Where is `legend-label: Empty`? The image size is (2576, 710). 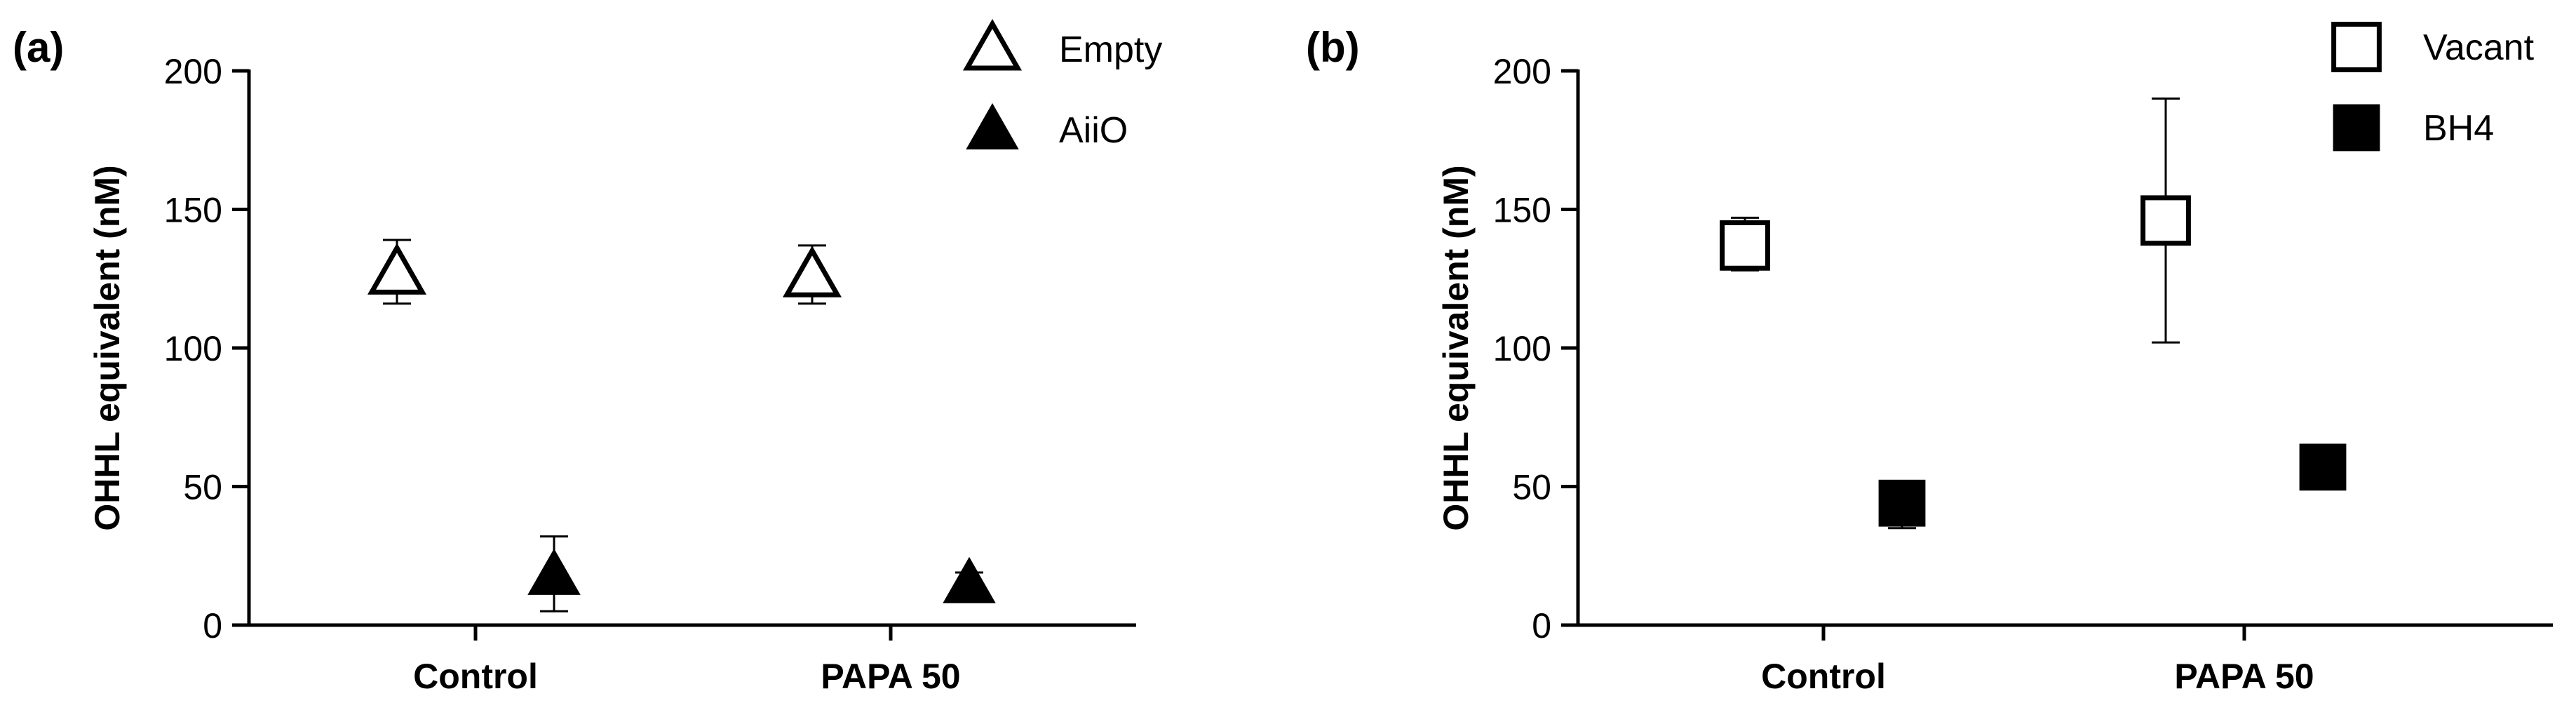
legend-label: Empty is located at coordinates (1110, 49).